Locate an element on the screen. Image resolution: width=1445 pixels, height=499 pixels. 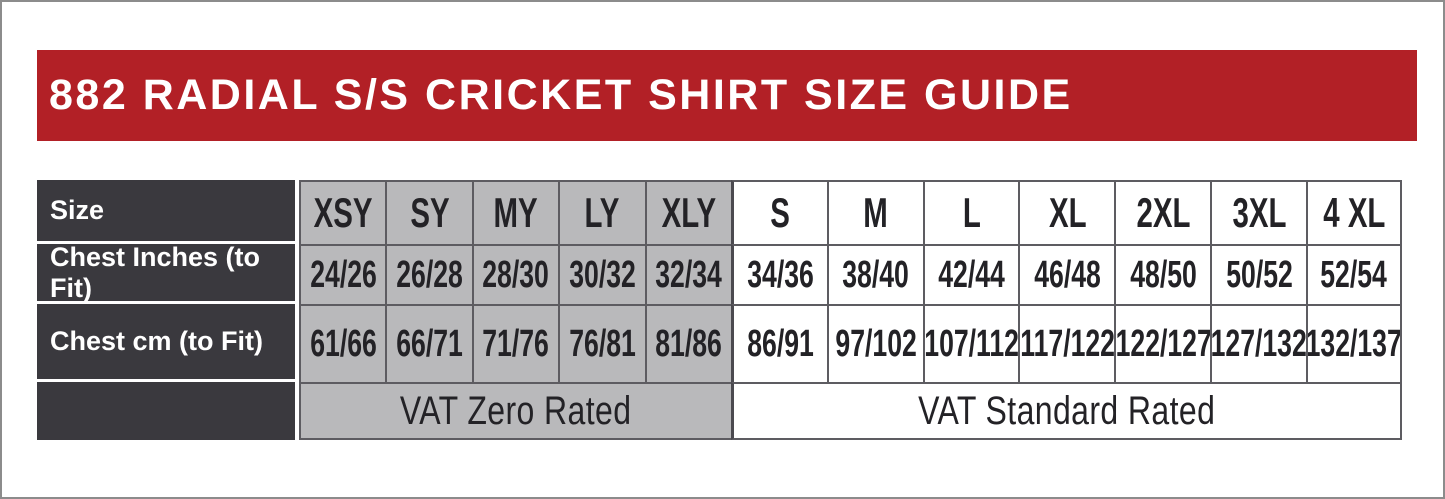
youth-size-header: XSY is located at coordinates (342, 212).